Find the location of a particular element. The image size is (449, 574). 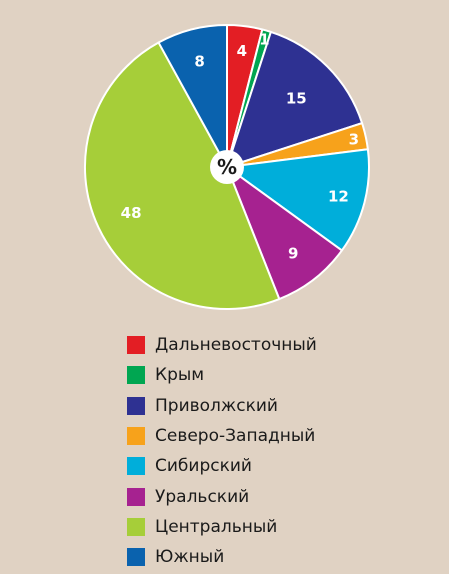

legend-item: Северо-Западный is located at coordinates (277, 436).